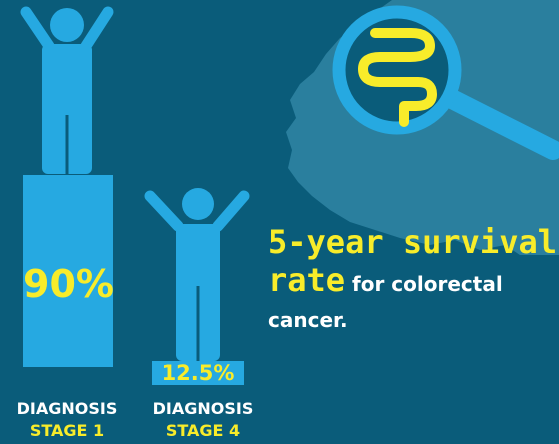 This screenshot has width=559, height=444. What do you see at coordinates (67, 186) in the screenshot?
I see `person-stage1-icon` at bounding box center [67, 186].